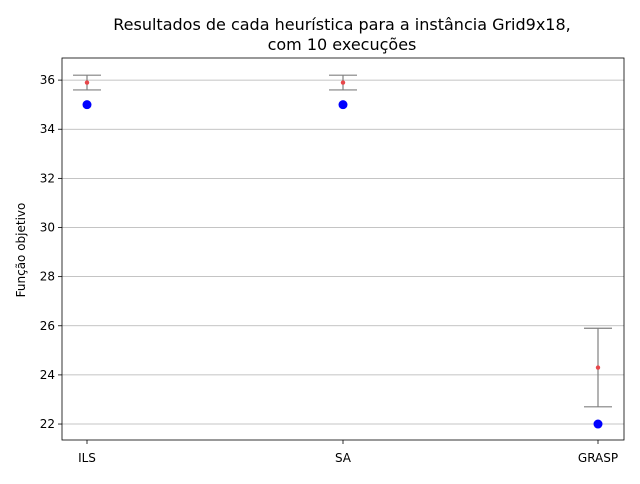 The height and width of the screenshot is (484, 640). Describe the element at coordinates (47, 228) in the screenshot. I see `y-tick-label: 30` at that location.